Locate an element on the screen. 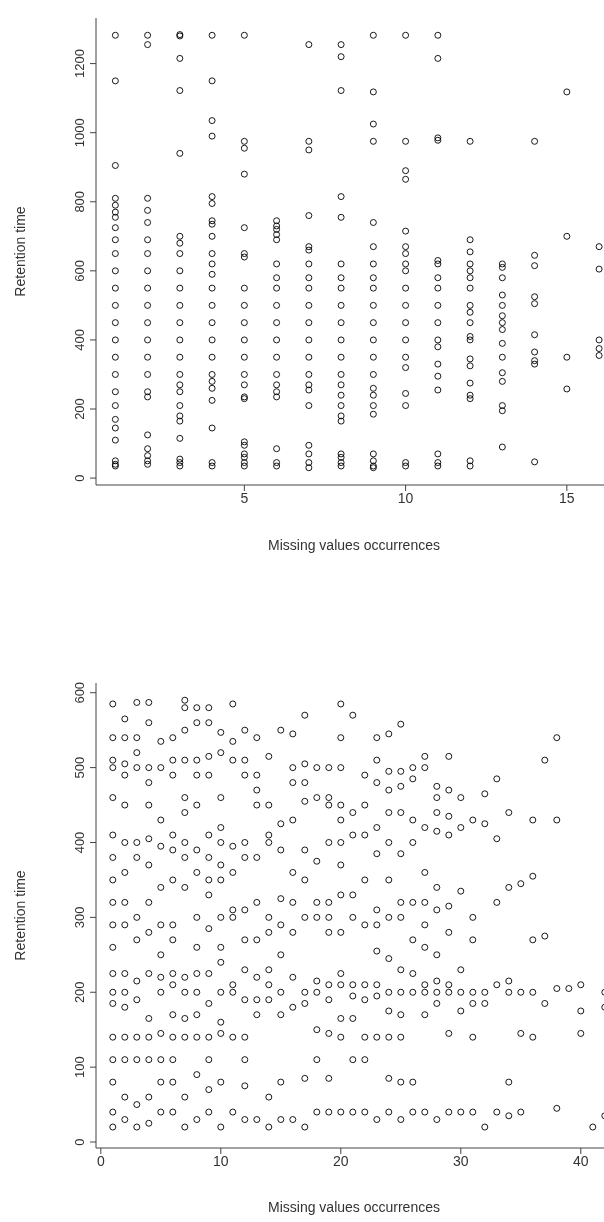 The height and width of the screenshot is (1222, 604). y-tick-label: 100 is located at coordinates (79, 1067).